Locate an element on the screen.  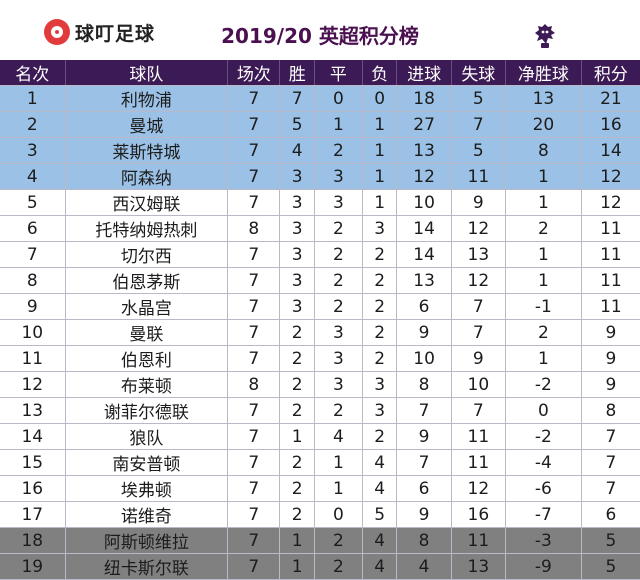
team-cell: 狼队 is located at coordinates (147, 436).